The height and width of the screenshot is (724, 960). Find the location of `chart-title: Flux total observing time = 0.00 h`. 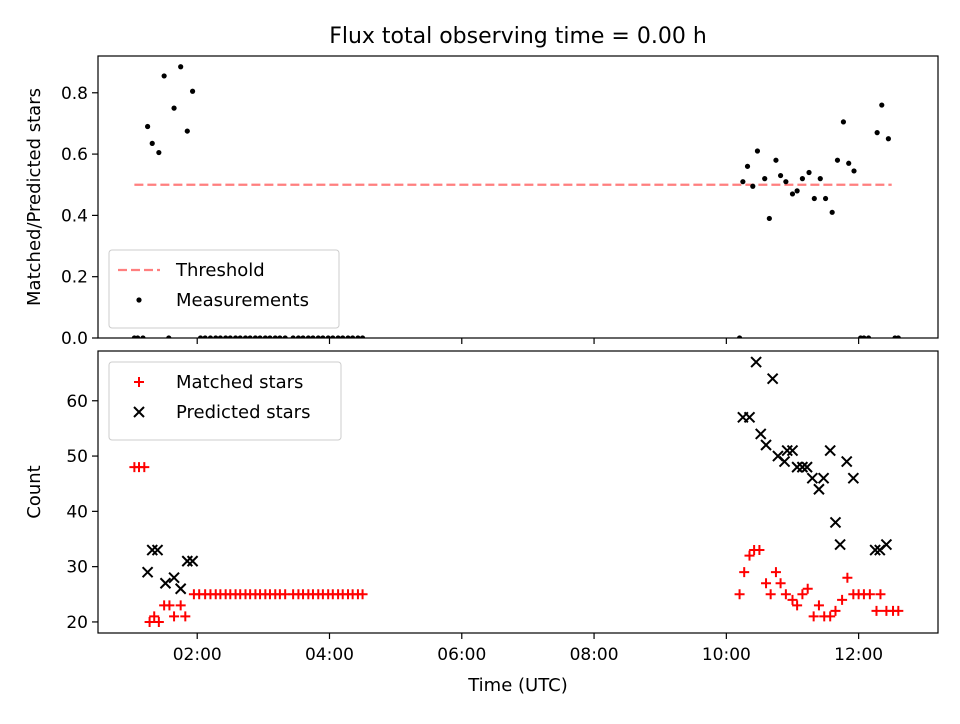

chart-title: Flux total observing time = 0.00 h is located at coordinates (518, 36).